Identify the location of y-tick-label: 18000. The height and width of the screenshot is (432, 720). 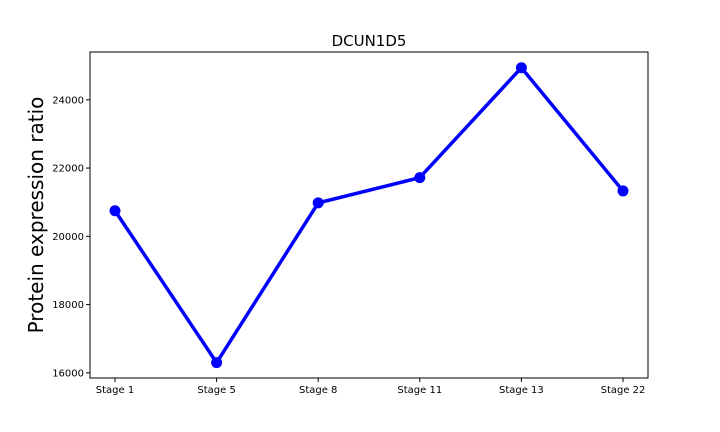
(68, 305).